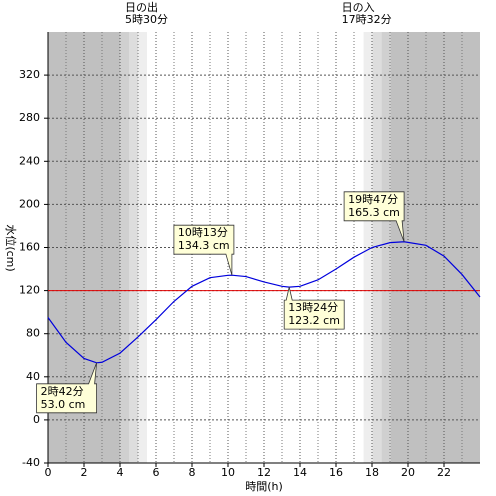 The image size is (496, 496). Describe the element at coordinates (314, 320) in the screenshot. I see `callout-height: 123.2 cm` at that location.